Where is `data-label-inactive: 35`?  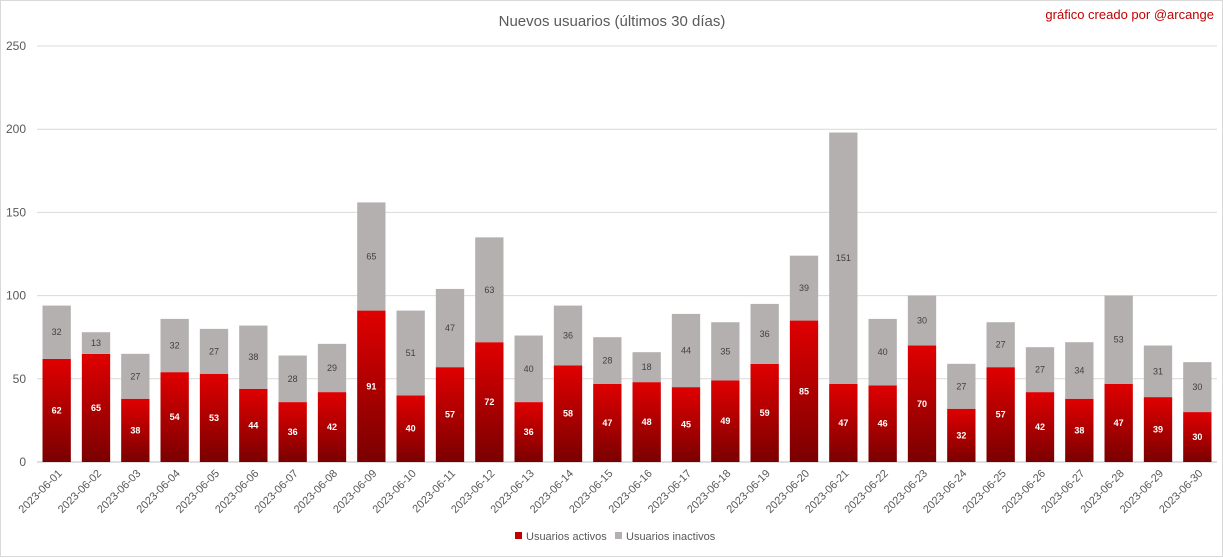 data-label-inactive: 35 is located at coordinates (725, 351).